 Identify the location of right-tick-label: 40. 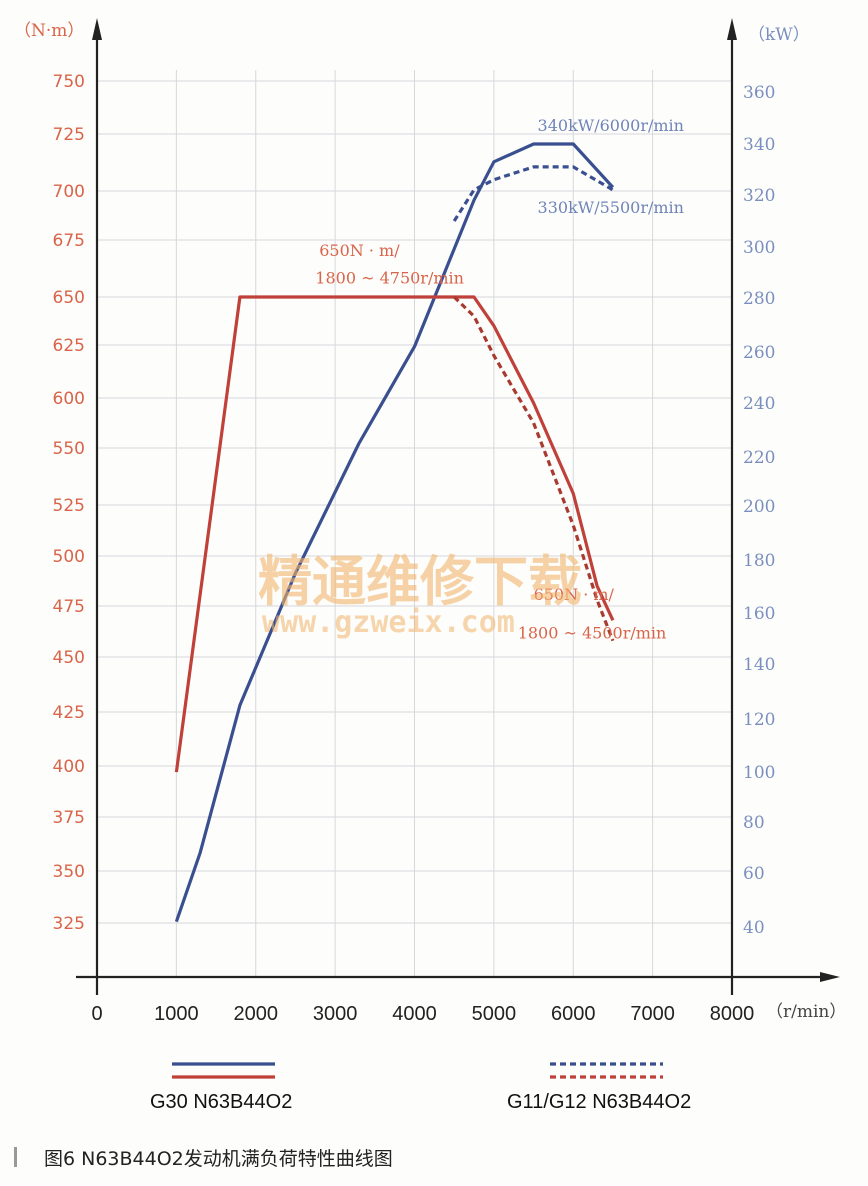
(754, 928).